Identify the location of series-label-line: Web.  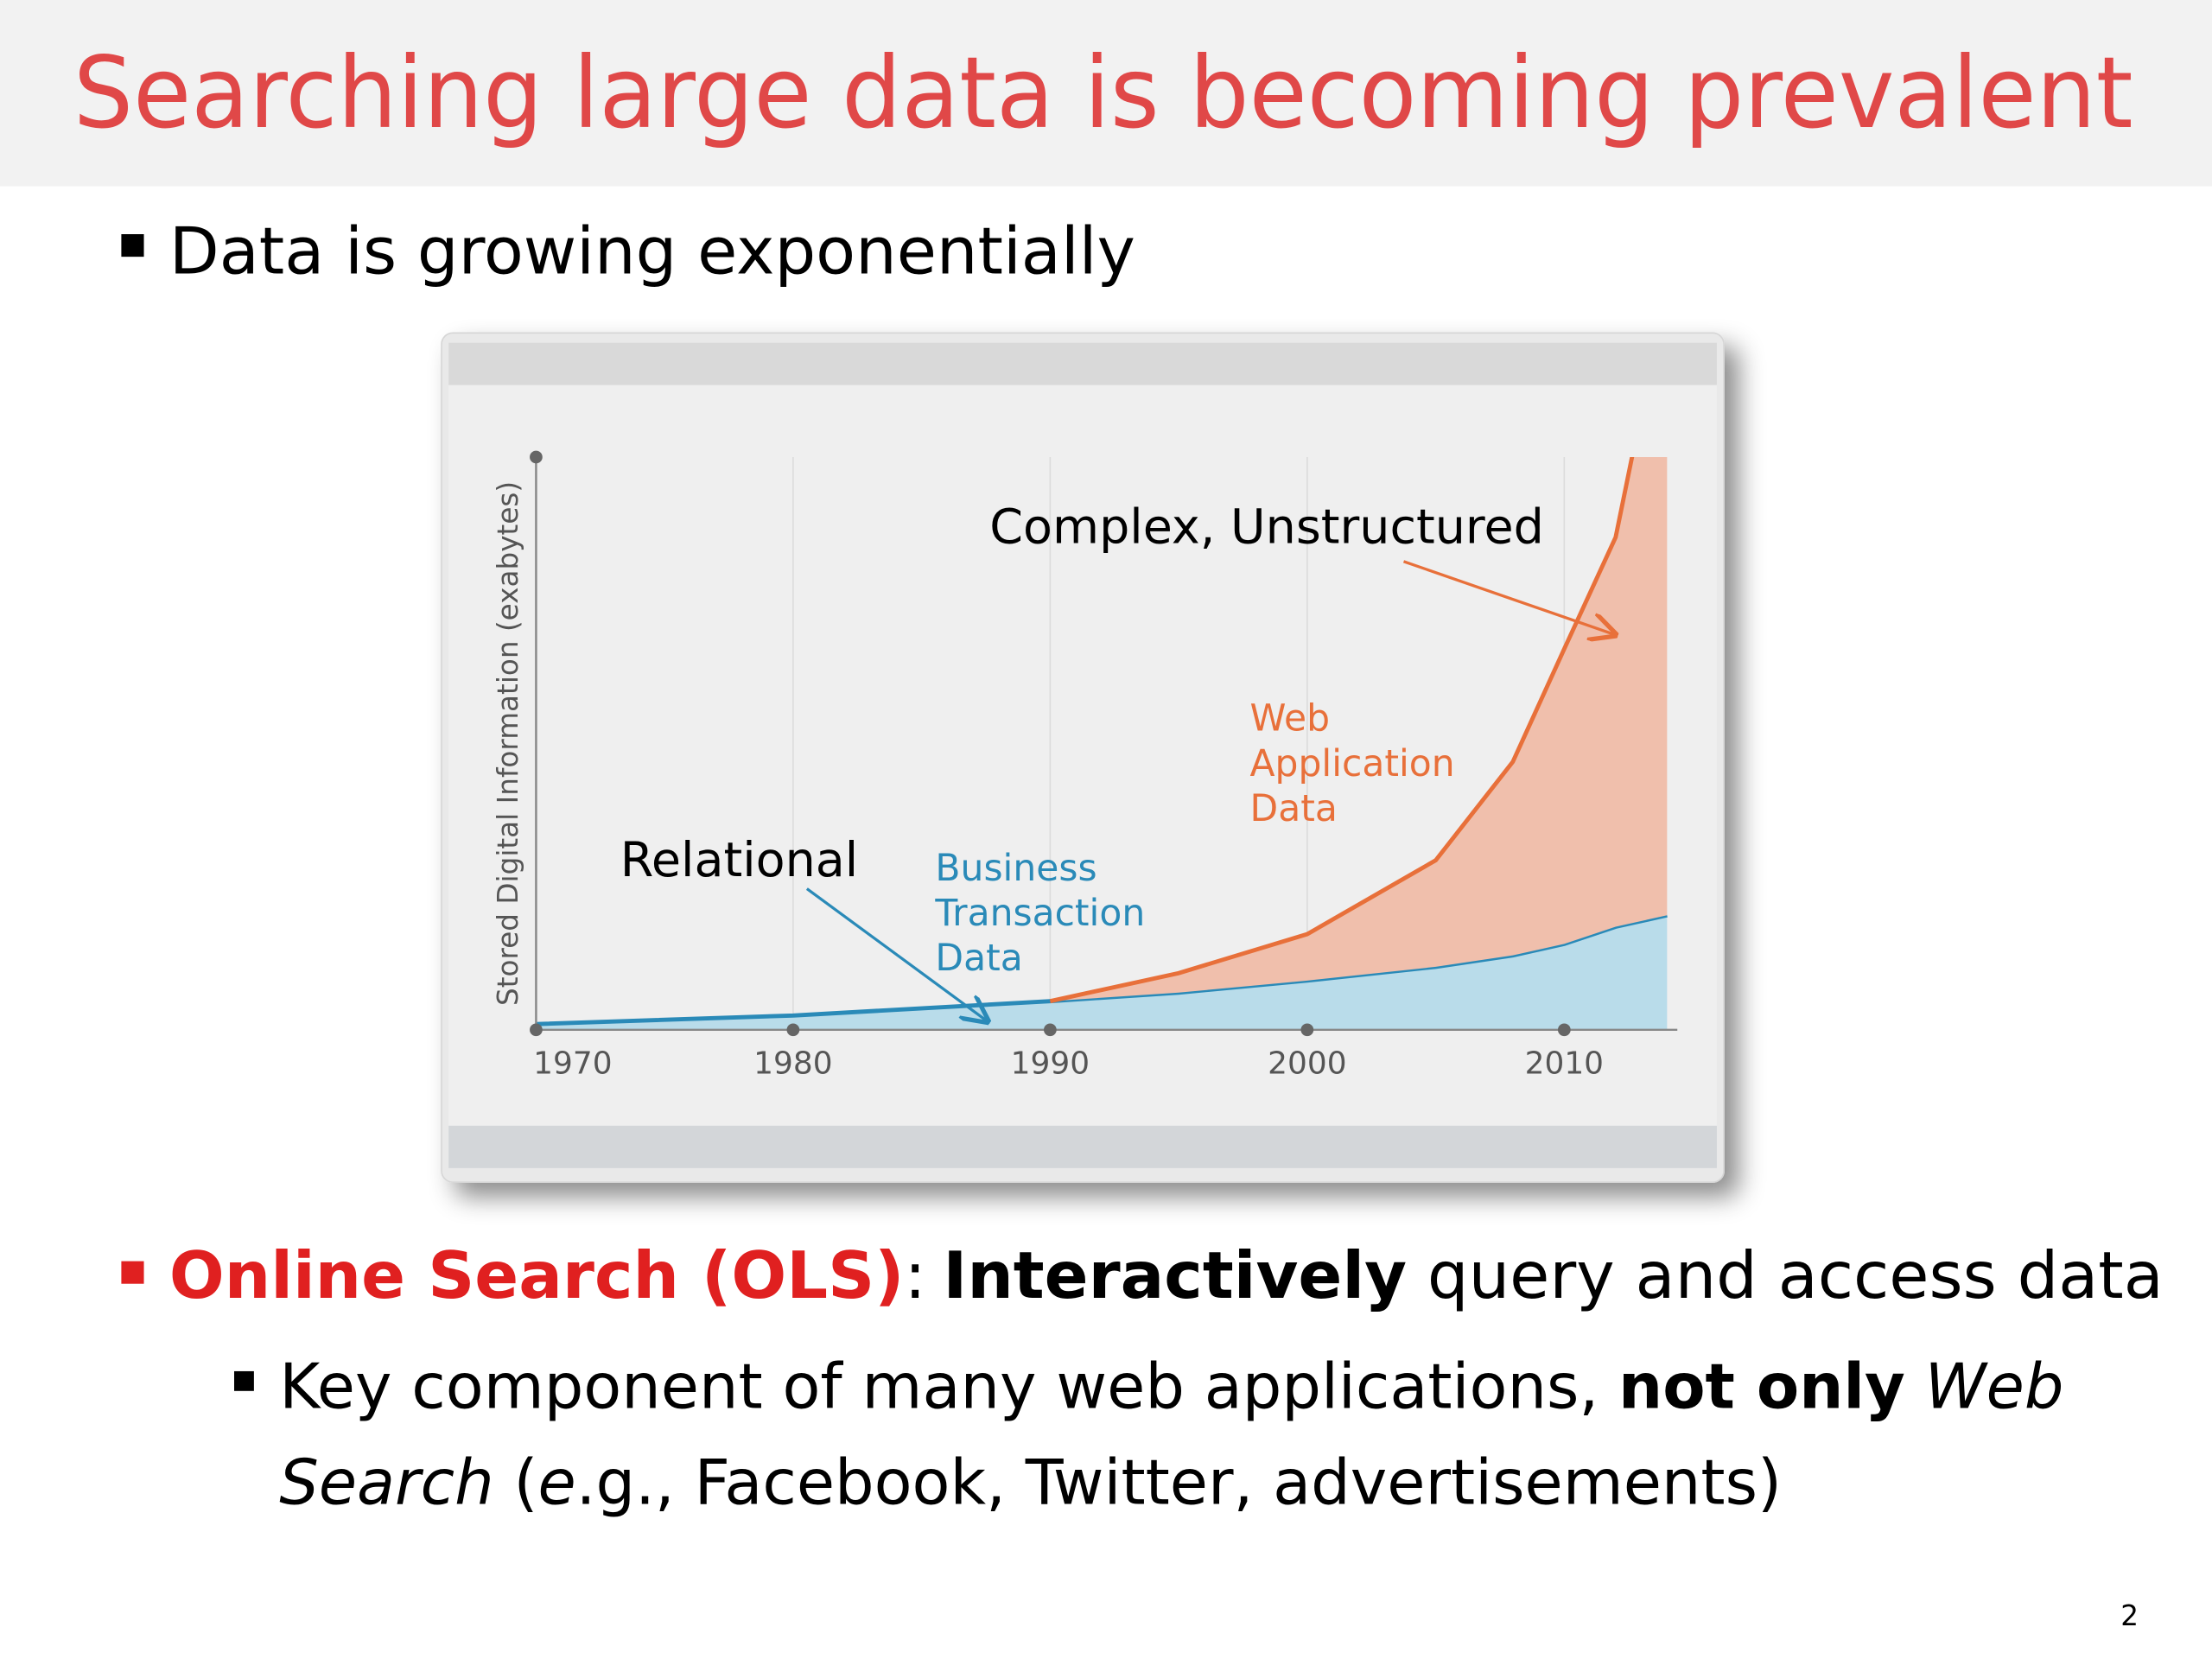
(1290, 719).